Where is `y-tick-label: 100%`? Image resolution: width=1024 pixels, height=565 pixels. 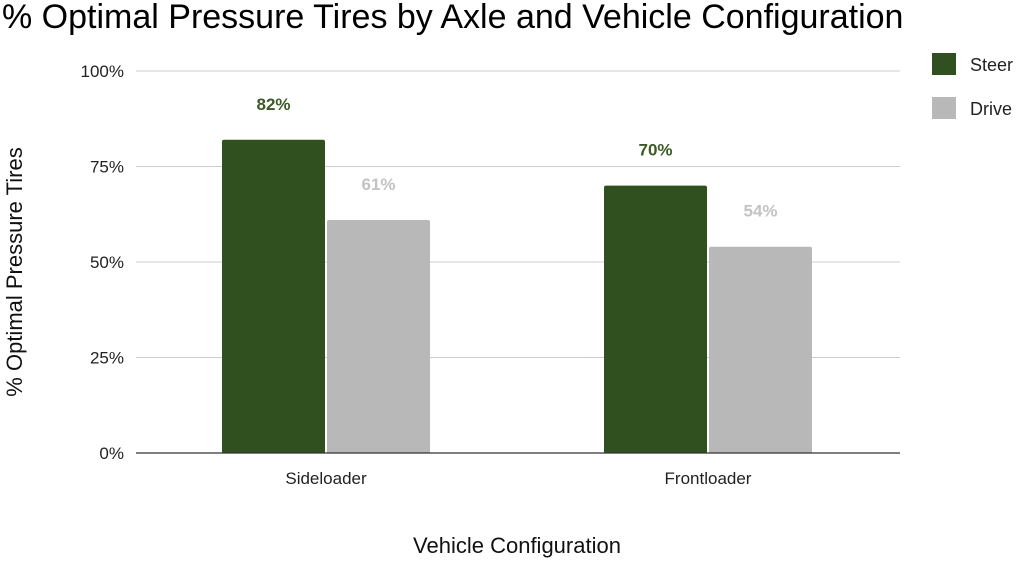
y-tick-label: 100% is located at coordinates (102, 71).